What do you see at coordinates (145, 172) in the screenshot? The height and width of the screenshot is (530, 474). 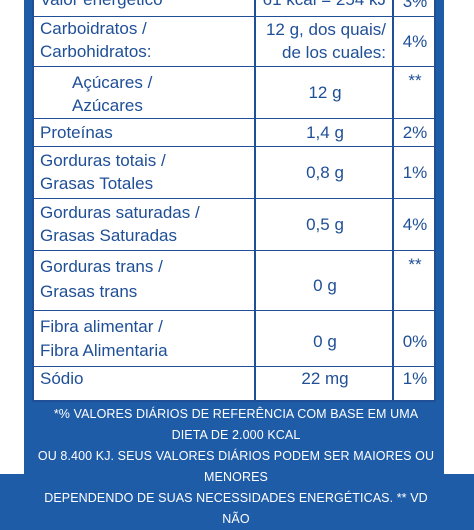 I see `nutrient-name: Gorduras totais / Grasas Totales` at bounding box center [145, 172].